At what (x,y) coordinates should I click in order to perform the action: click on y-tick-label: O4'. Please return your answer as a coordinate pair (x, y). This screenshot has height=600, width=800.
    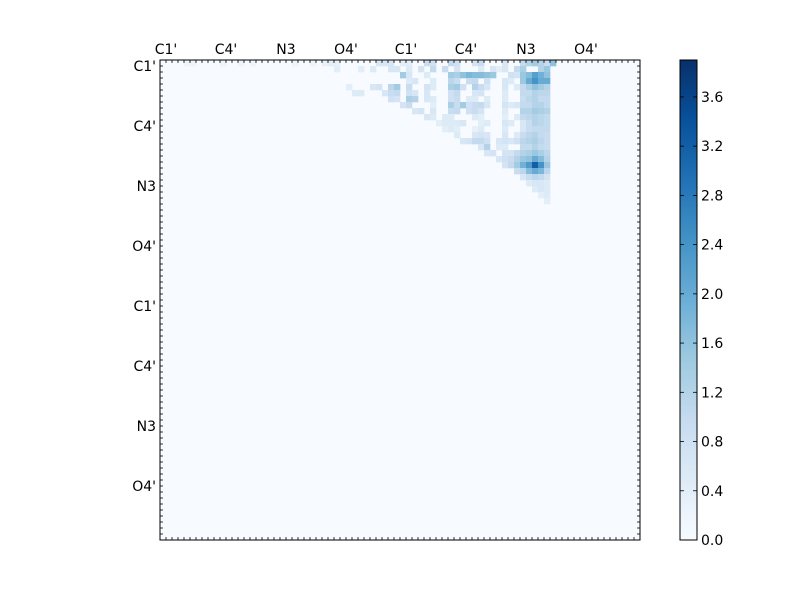
    Looking at the image, I should click on (144, 487).